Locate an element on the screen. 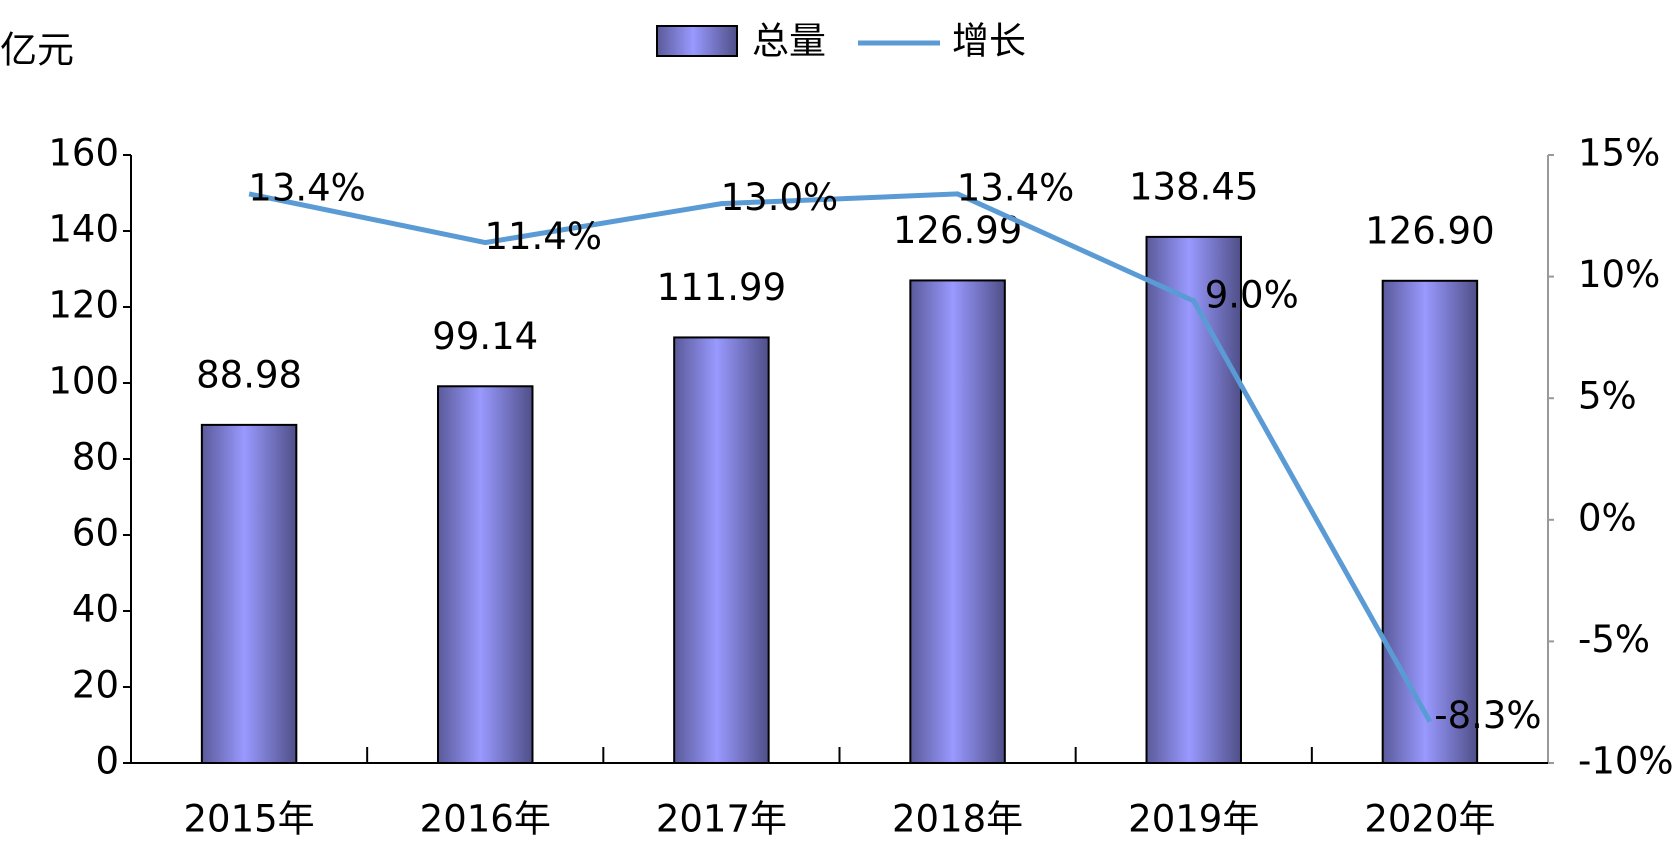 The width and height of the screenshot is (1674, 854). y-tick-label: 120 is located at coordinates (83, 305).